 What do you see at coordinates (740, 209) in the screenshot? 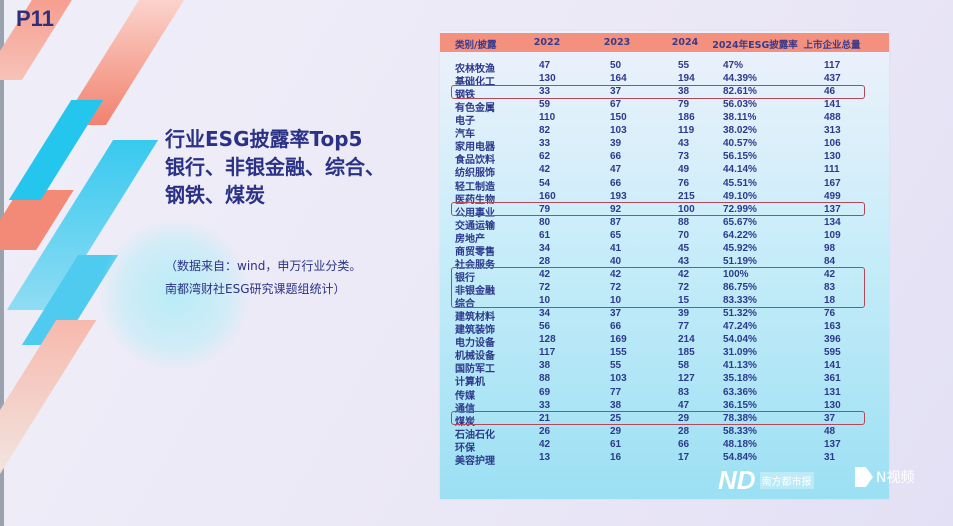
I see `table-cell: 72.99%` at bounding box center [740, 209].